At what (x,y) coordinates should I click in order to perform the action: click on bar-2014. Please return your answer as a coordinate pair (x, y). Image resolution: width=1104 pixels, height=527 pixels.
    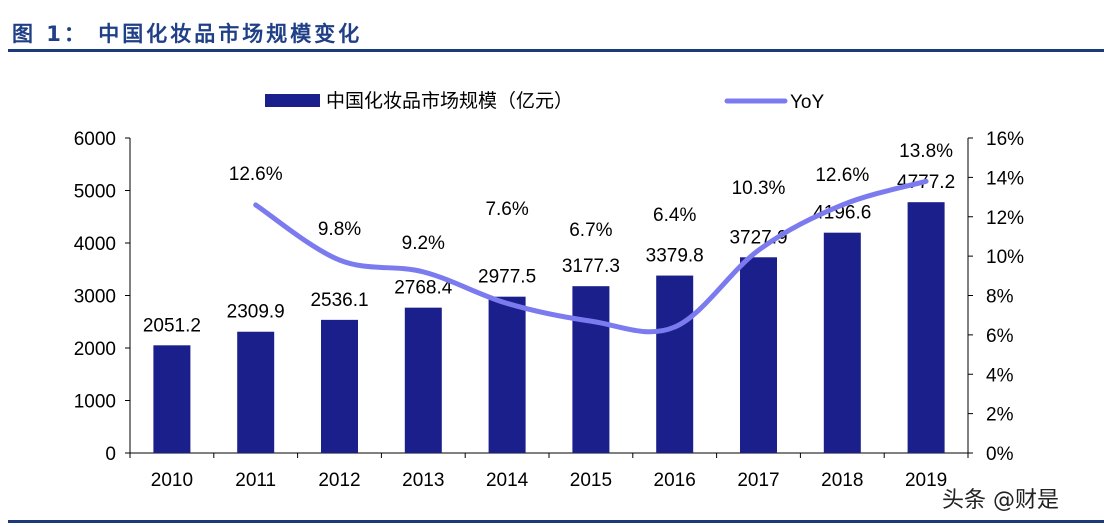
    Looking at the image, I should click on (507, 374).